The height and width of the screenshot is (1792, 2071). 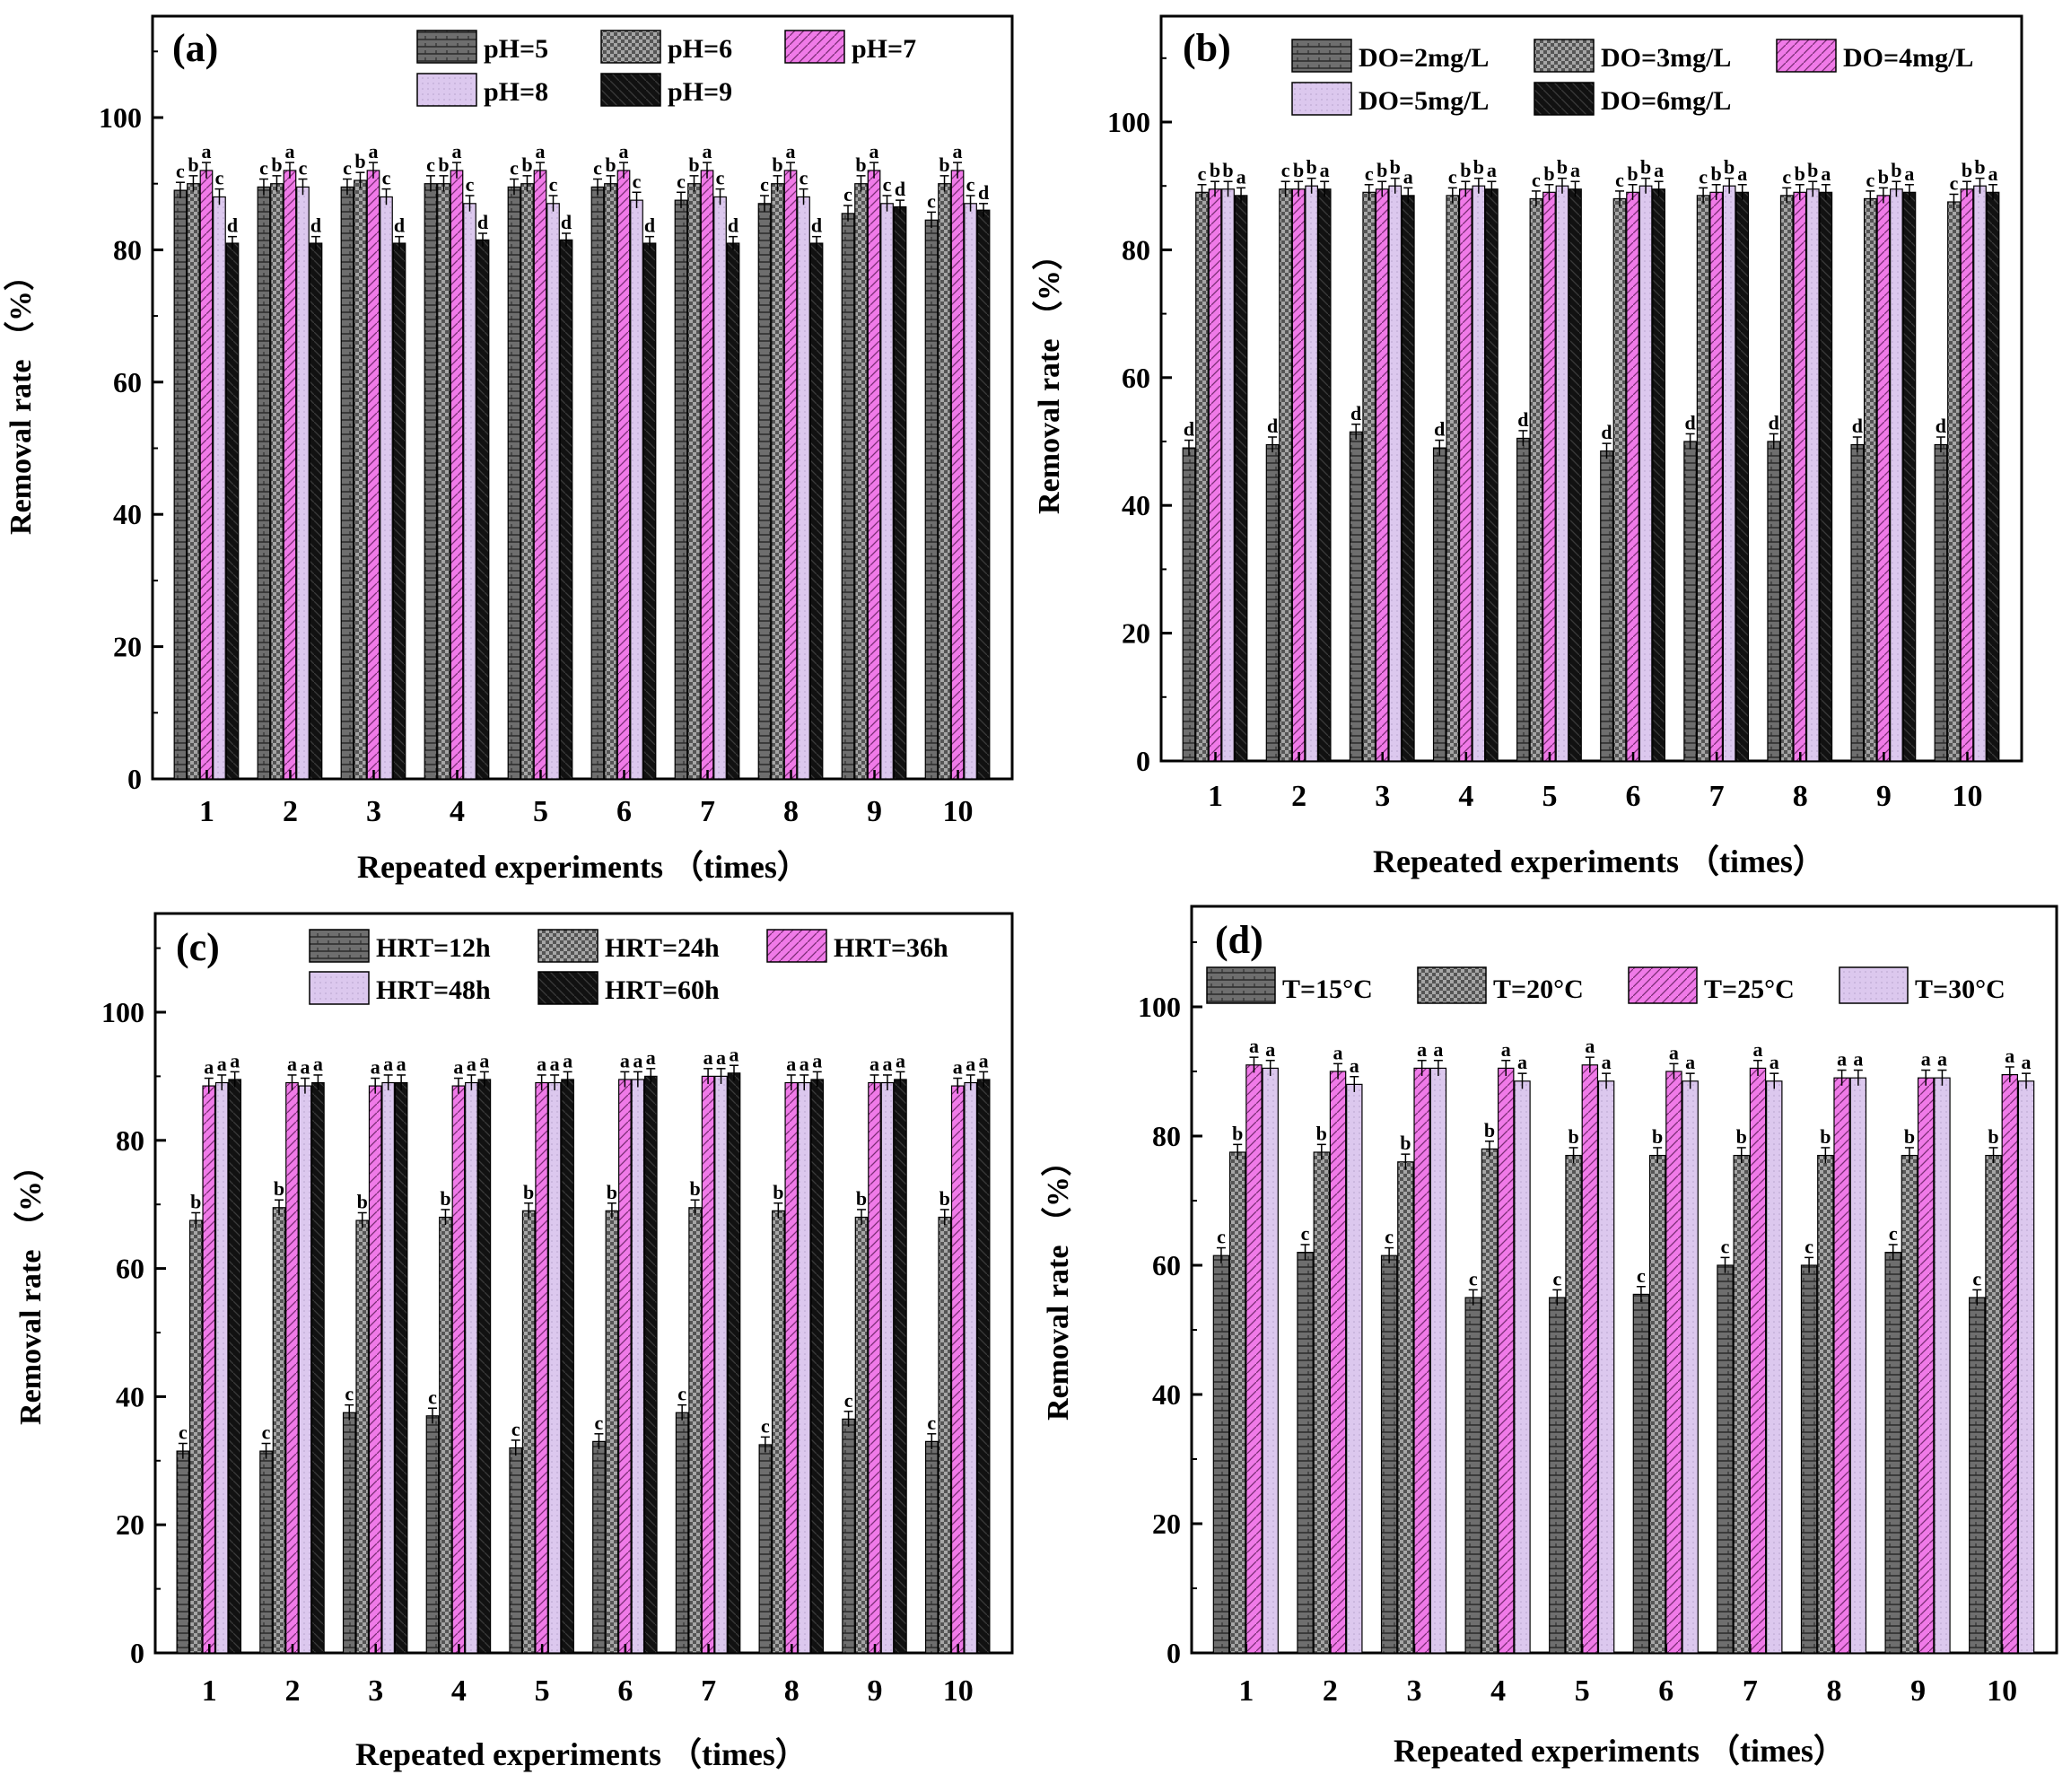 What do you see at coordinates (581, 1754) in the screenshot?
I see `x-axis-label: Repeated experiments （times）` at bounding box center [581, 1754].